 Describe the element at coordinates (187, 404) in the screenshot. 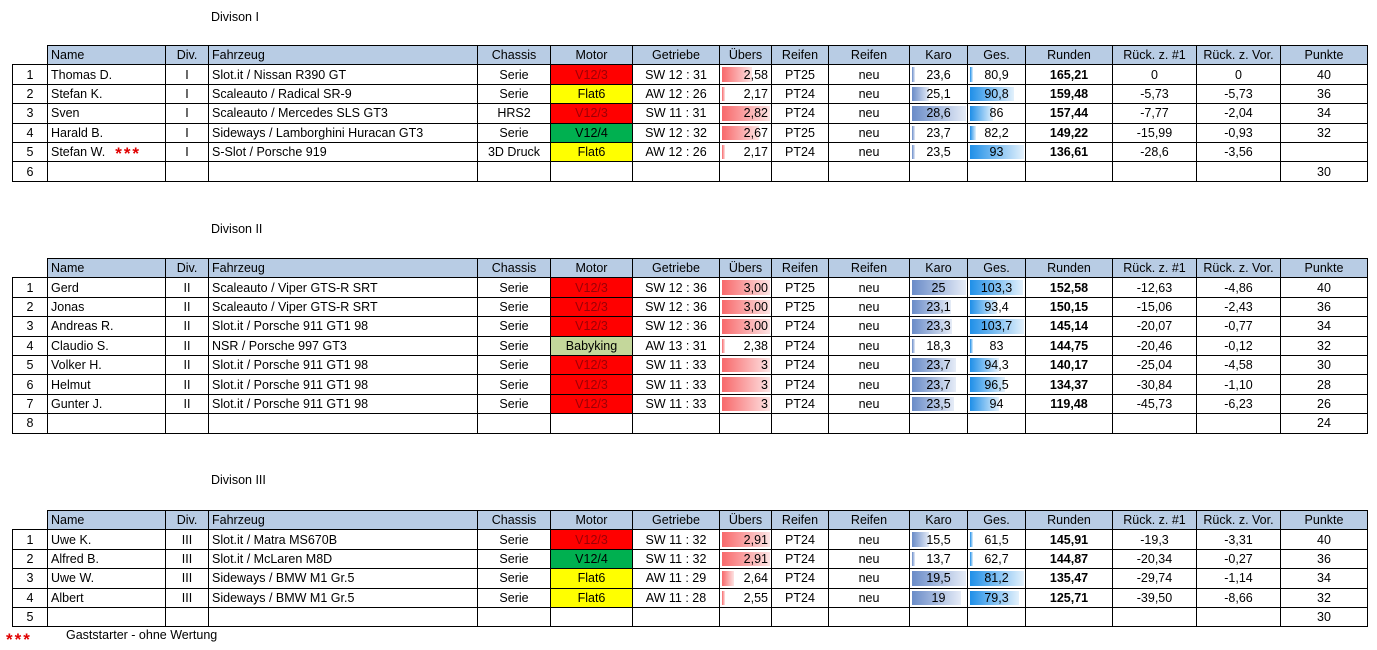

I see `table-cell: II` at that location.